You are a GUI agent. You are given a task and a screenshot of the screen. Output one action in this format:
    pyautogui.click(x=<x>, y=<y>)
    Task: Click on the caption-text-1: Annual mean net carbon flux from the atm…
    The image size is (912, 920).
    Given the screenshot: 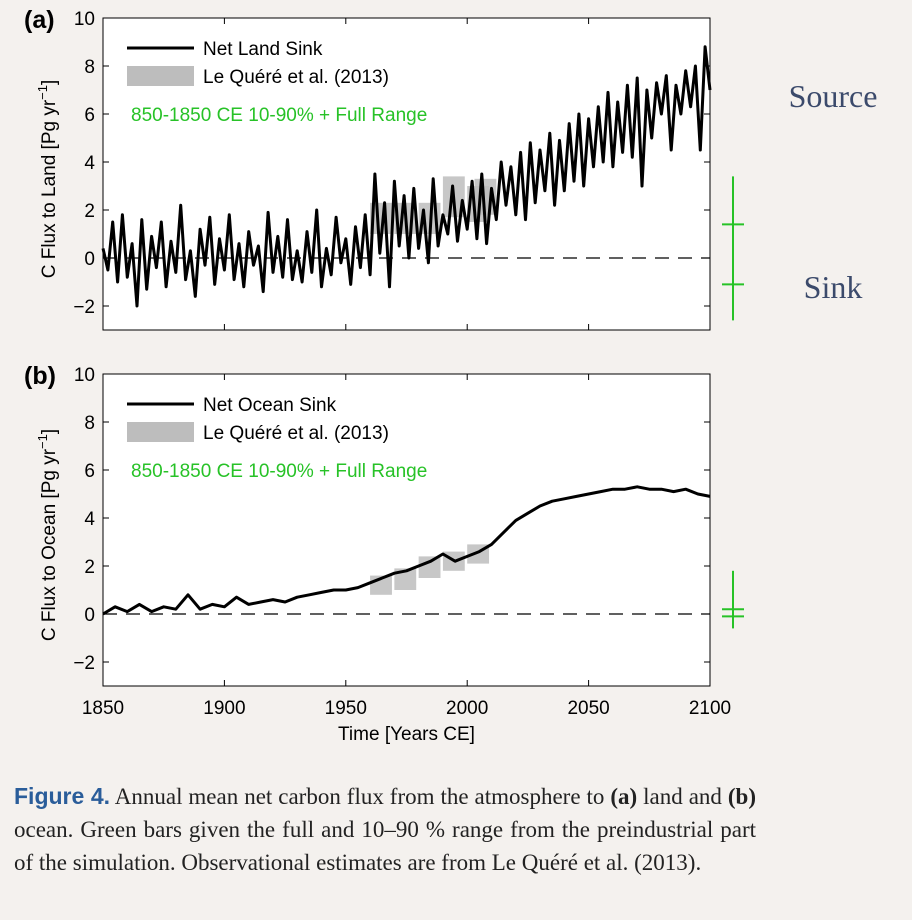 What is the action you would take?
    pyautogui.click(x=360, y=796)
    